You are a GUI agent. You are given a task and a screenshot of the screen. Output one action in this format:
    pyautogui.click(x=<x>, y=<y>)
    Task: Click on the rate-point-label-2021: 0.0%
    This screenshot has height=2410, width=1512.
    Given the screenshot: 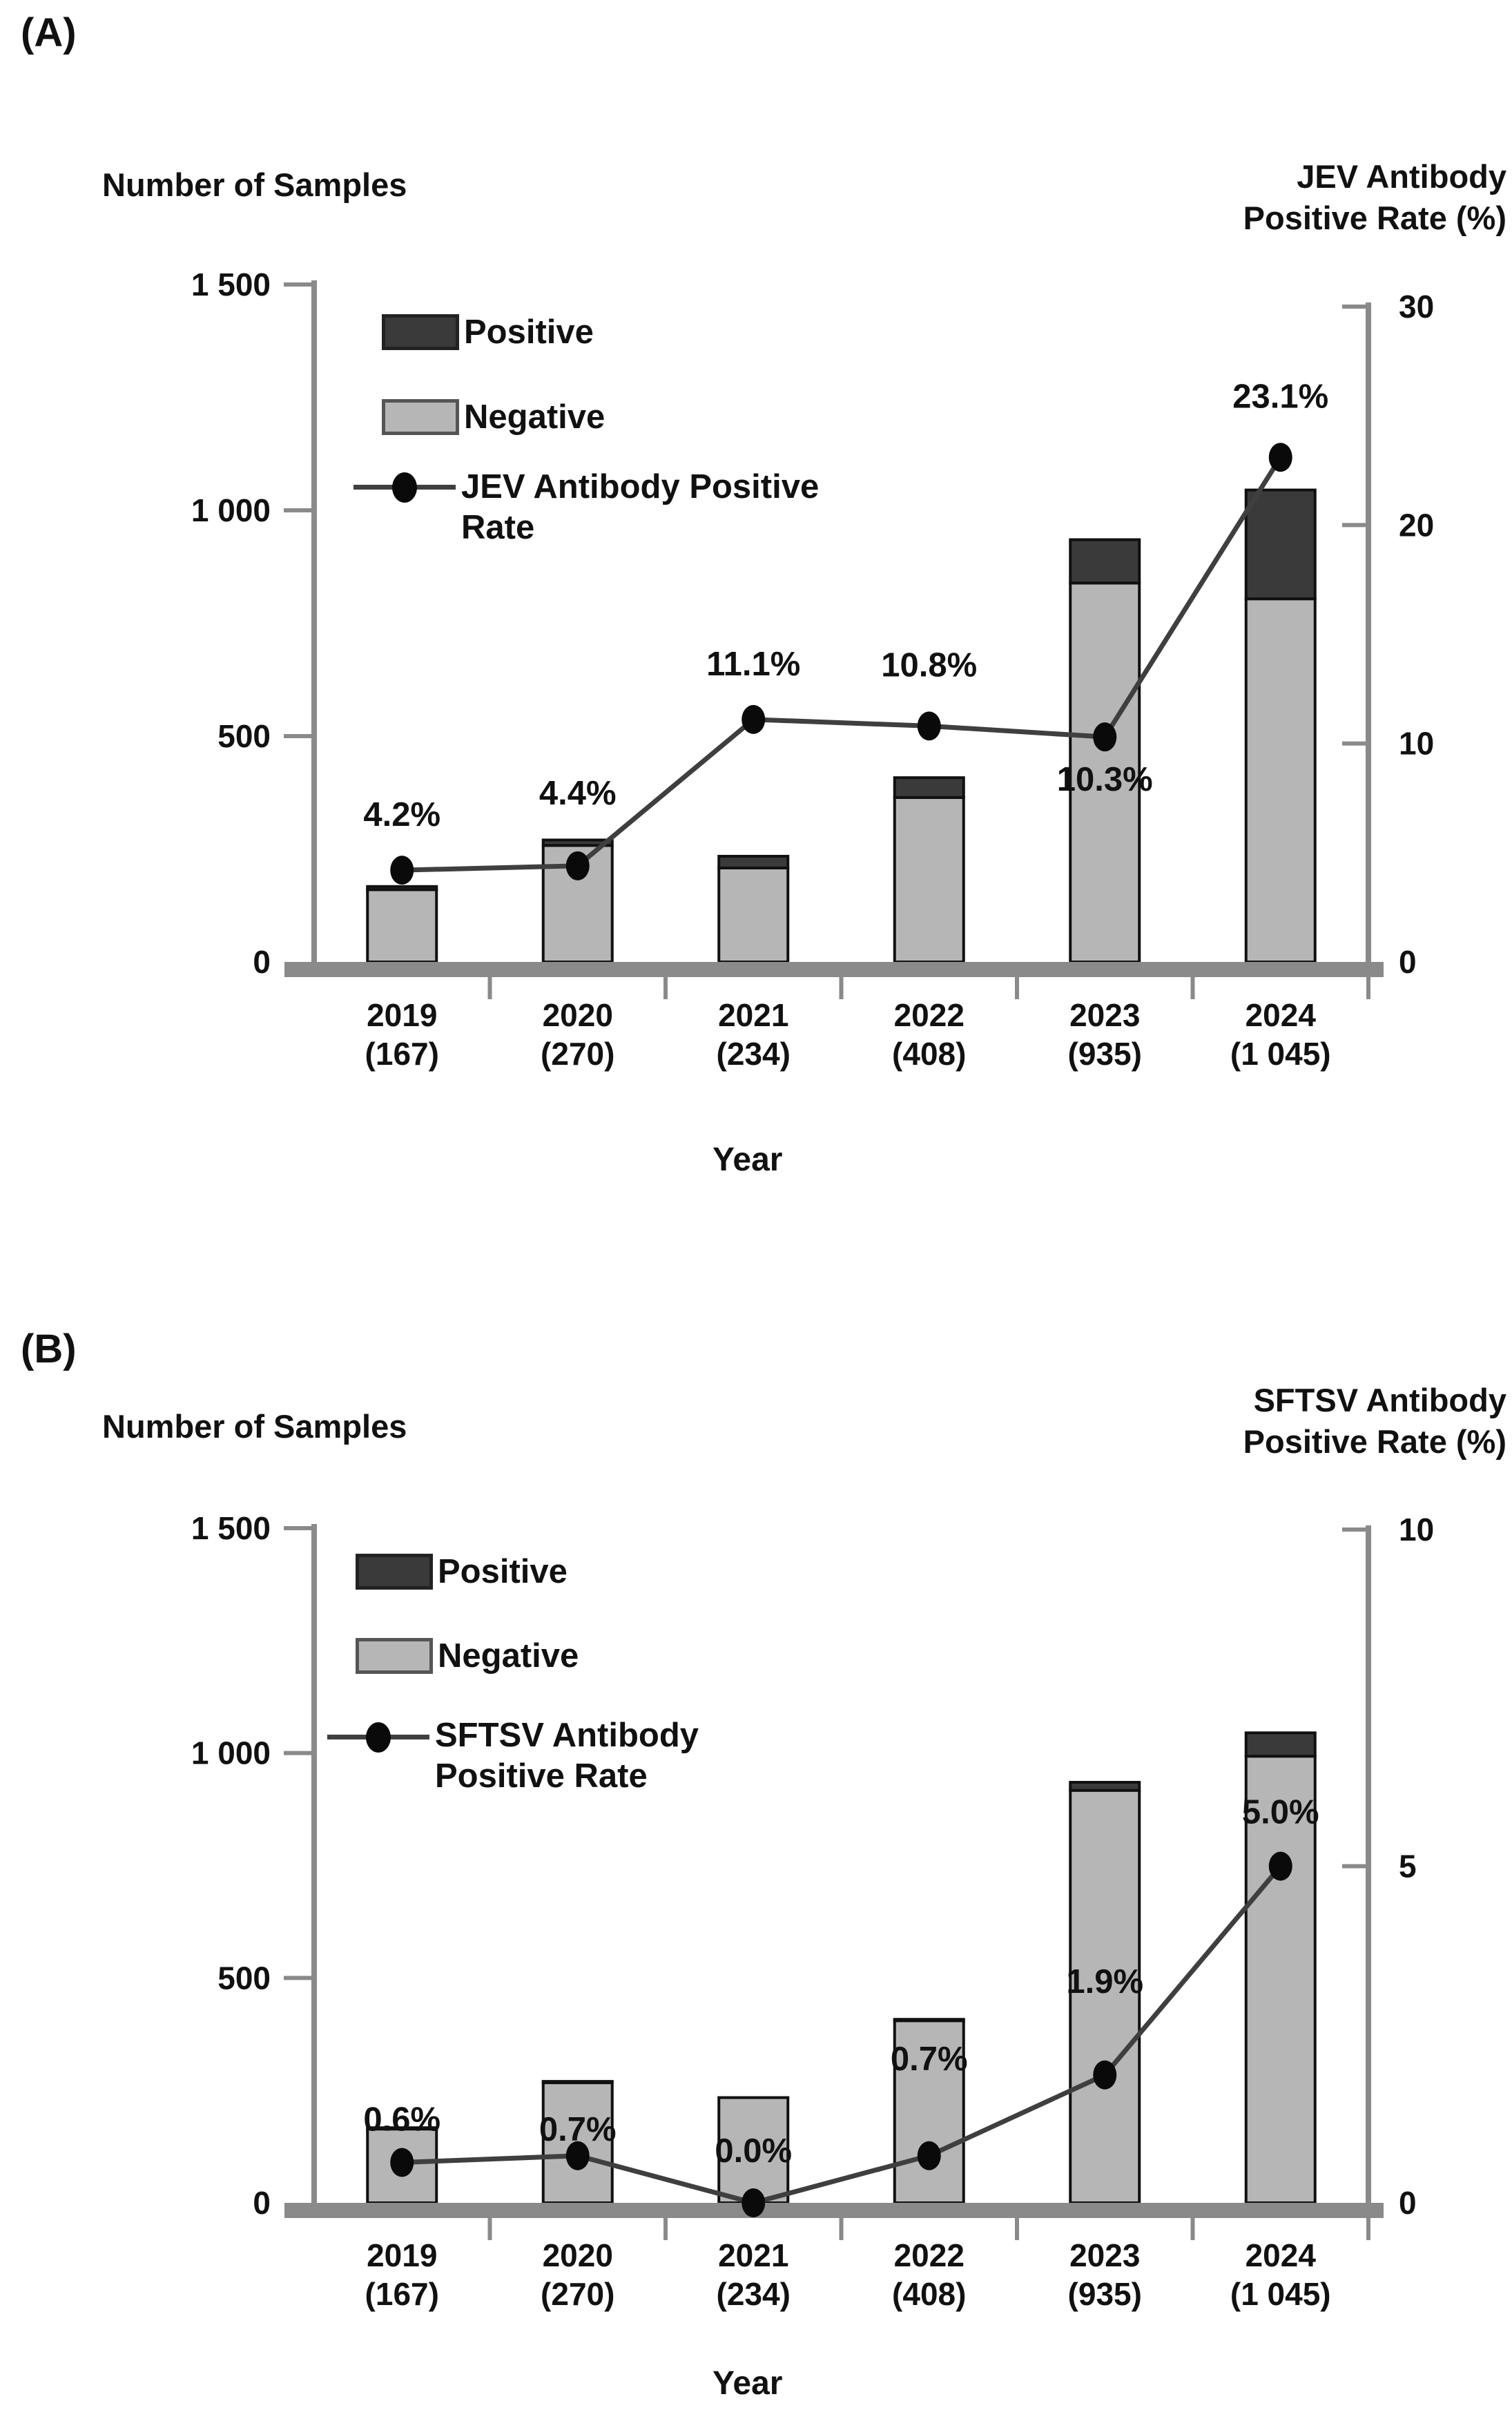 What is the action you would take?
    pyautogui.click(x=753, y=2151)
    